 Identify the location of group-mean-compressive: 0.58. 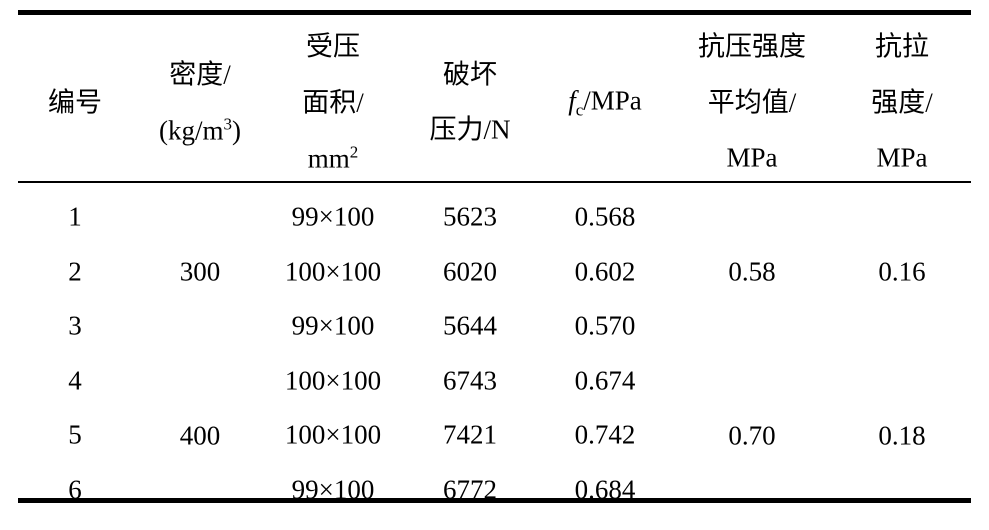
(752, 271).